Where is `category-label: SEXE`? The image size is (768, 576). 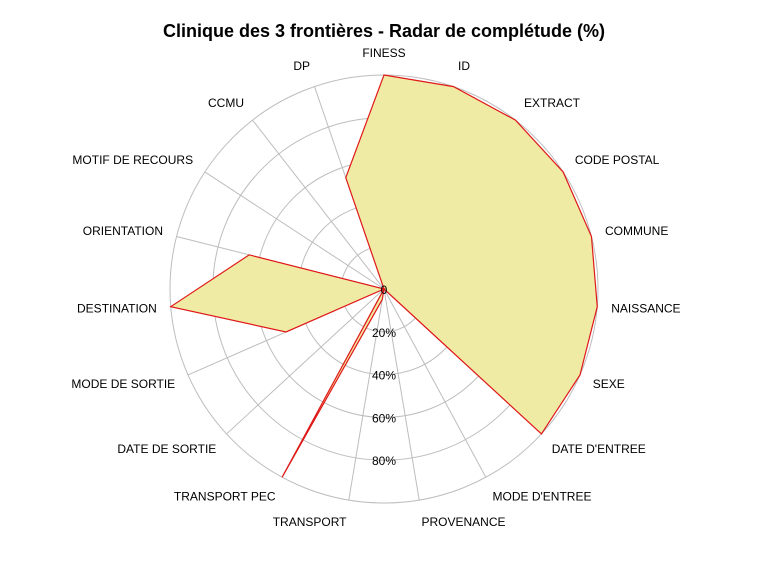
category-label: SEXE is located at coordinates (609, 384).